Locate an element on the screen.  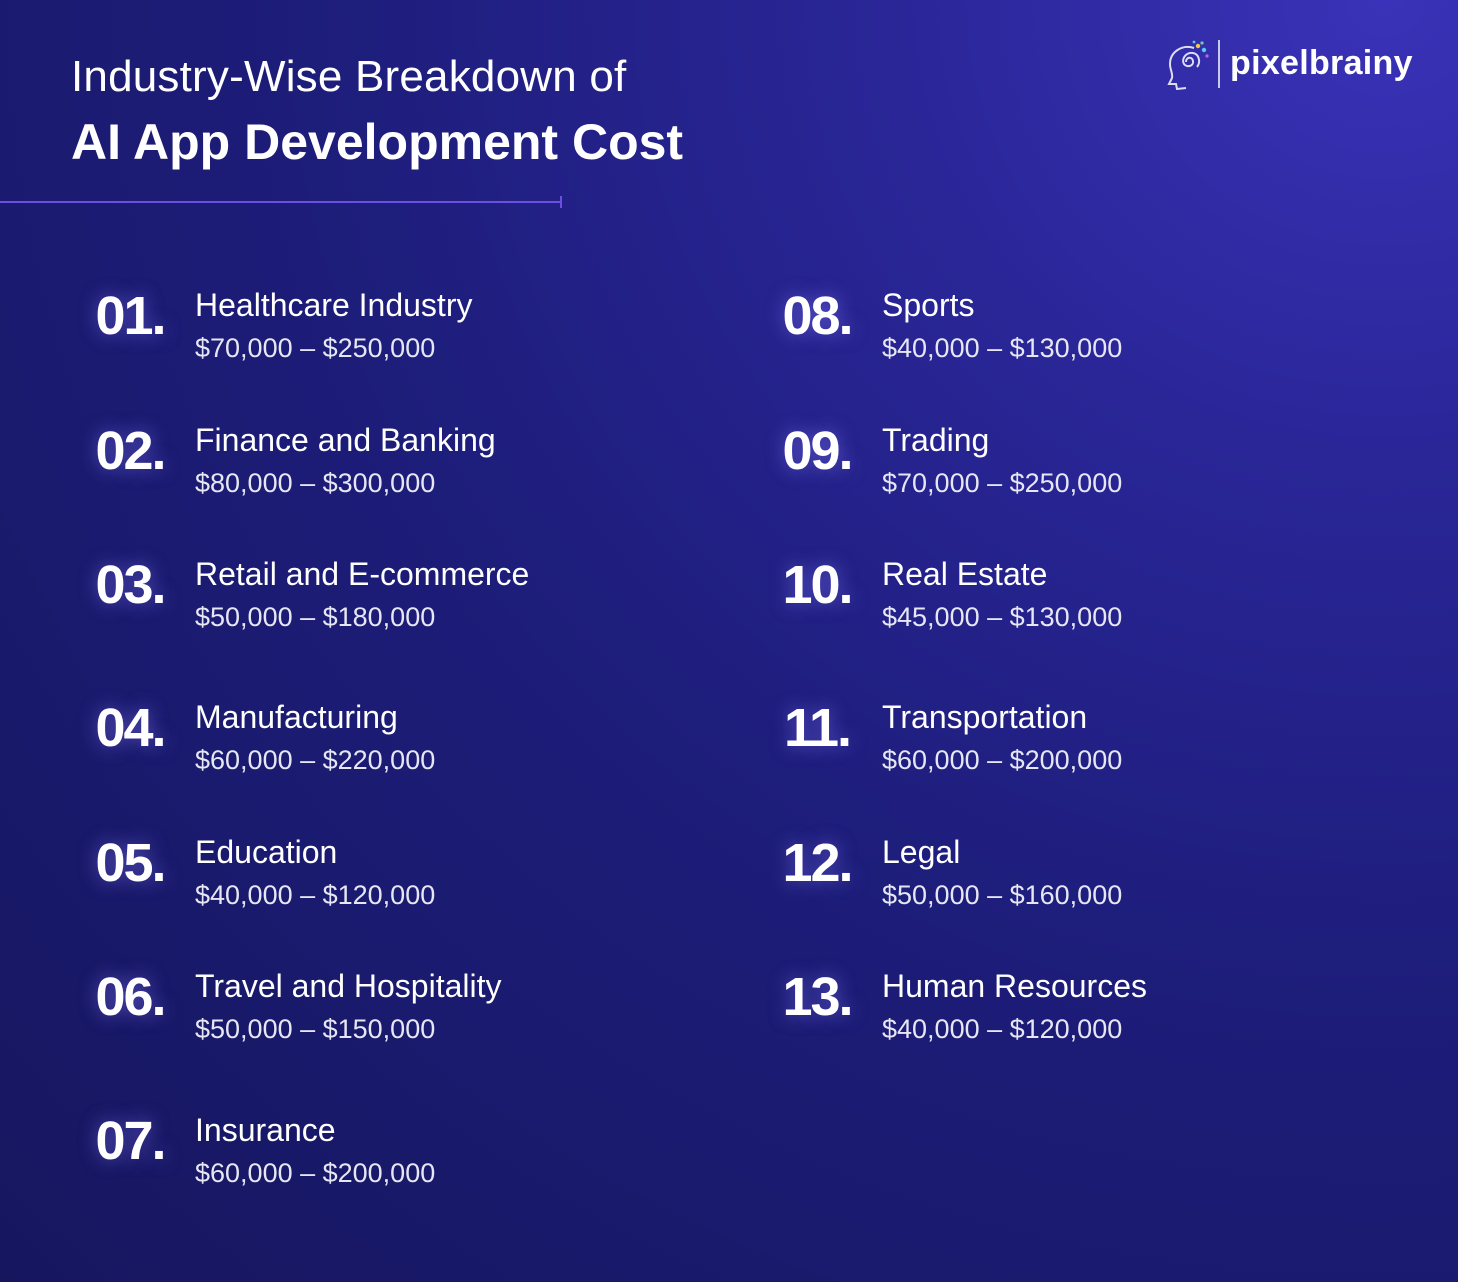
industry-number: 03. is located at coordinates (130, 585).